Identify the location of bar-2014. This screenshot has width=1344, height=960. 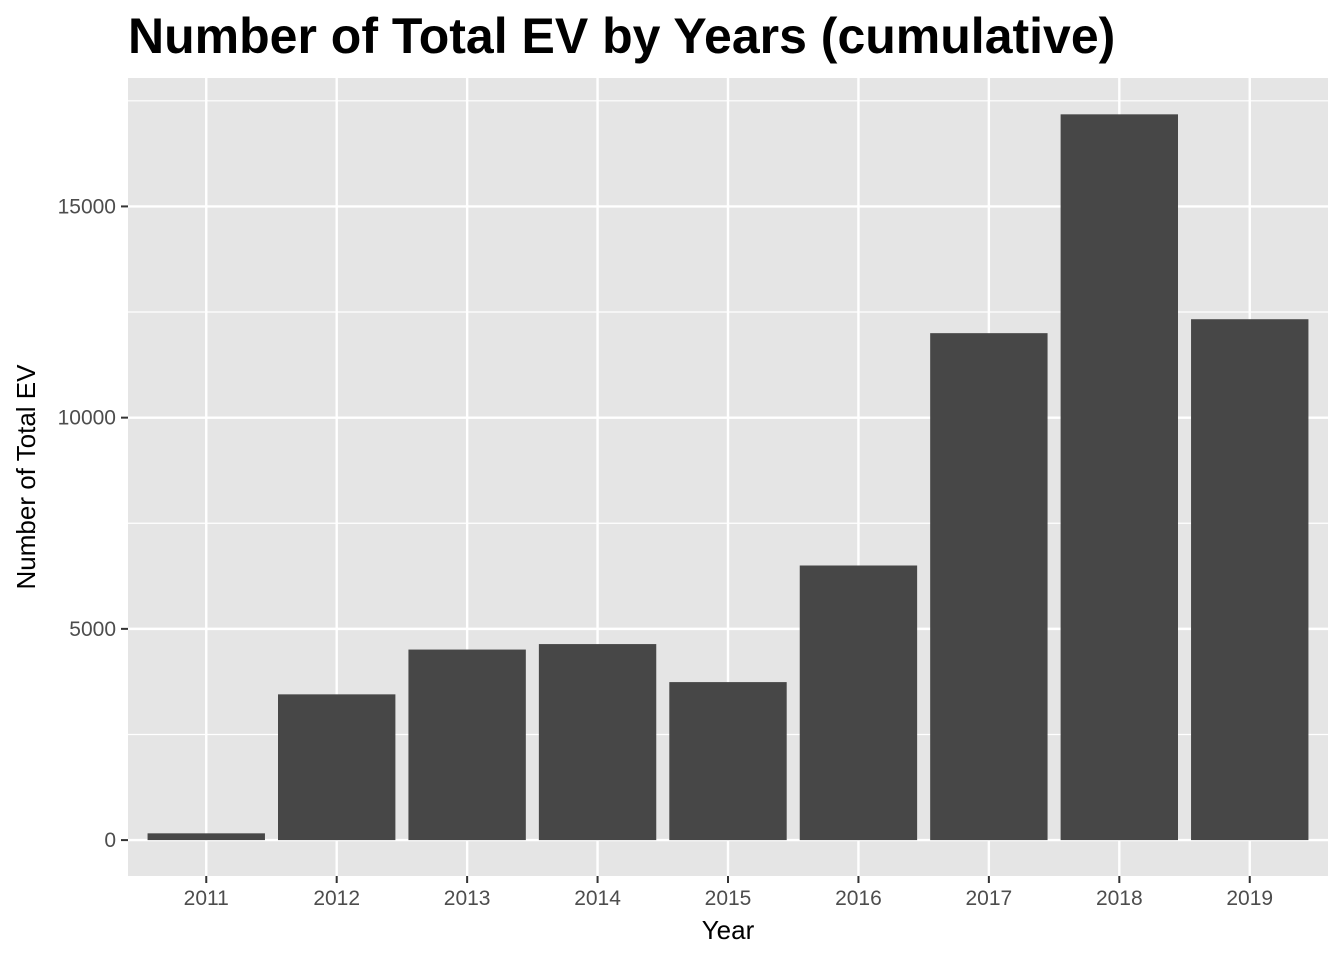
(597, 742).